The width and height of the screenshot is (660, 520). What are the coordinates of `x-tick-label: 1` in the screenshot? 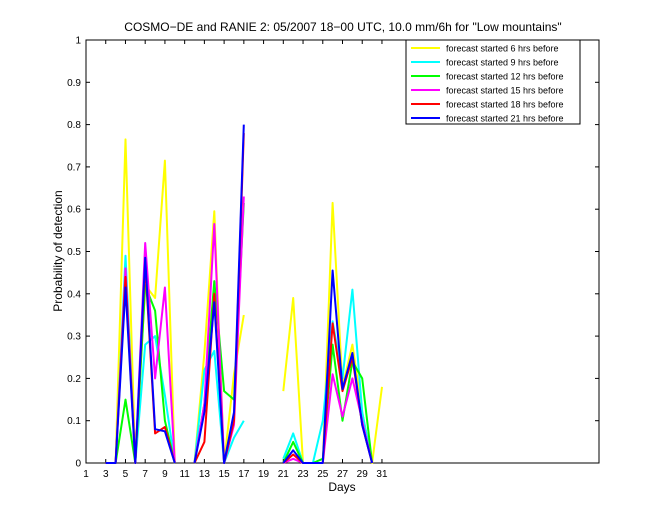 It's located at (86, 474).